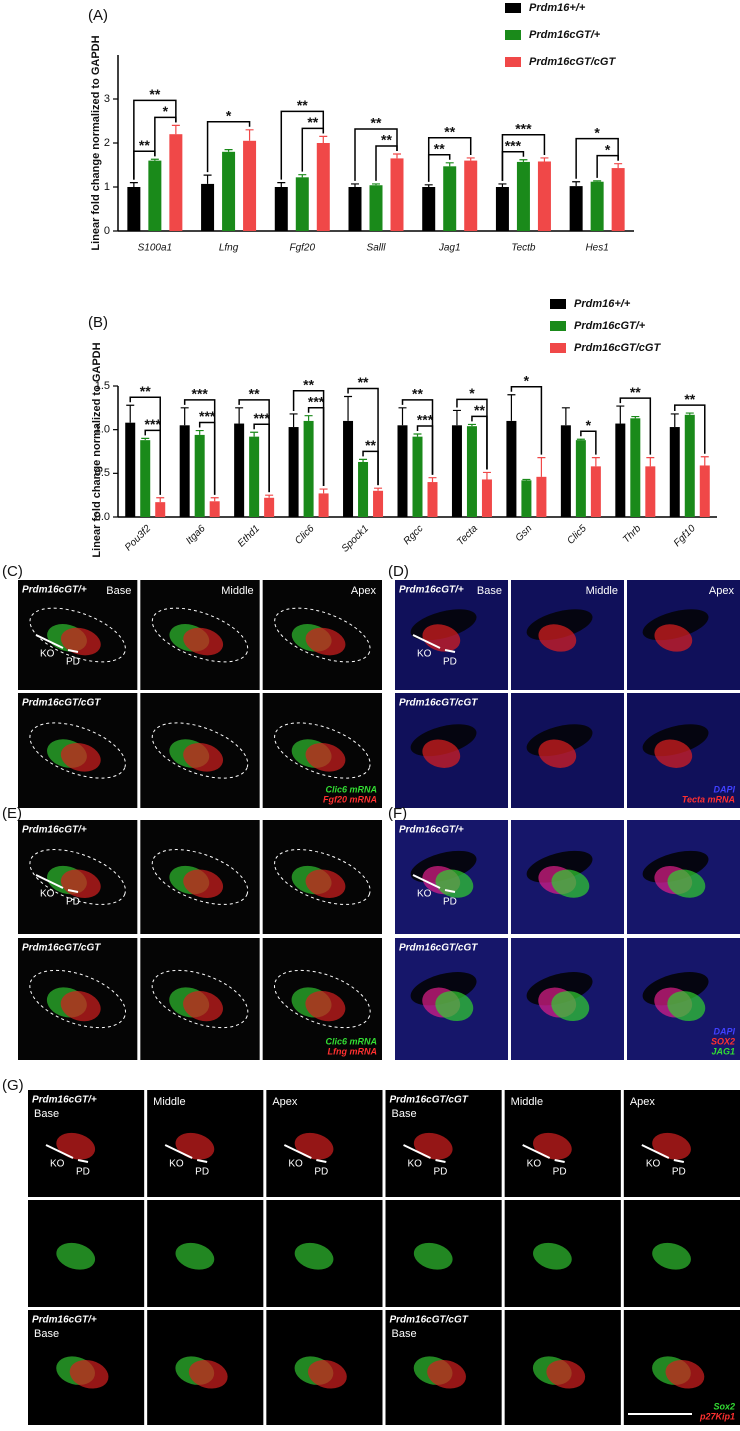 The width and height of the screenshot is (740, 1431). What do you see at coordinates (558, 348) in the screenshot?
I see `legend-swatch` at bounding box center [558, 348].